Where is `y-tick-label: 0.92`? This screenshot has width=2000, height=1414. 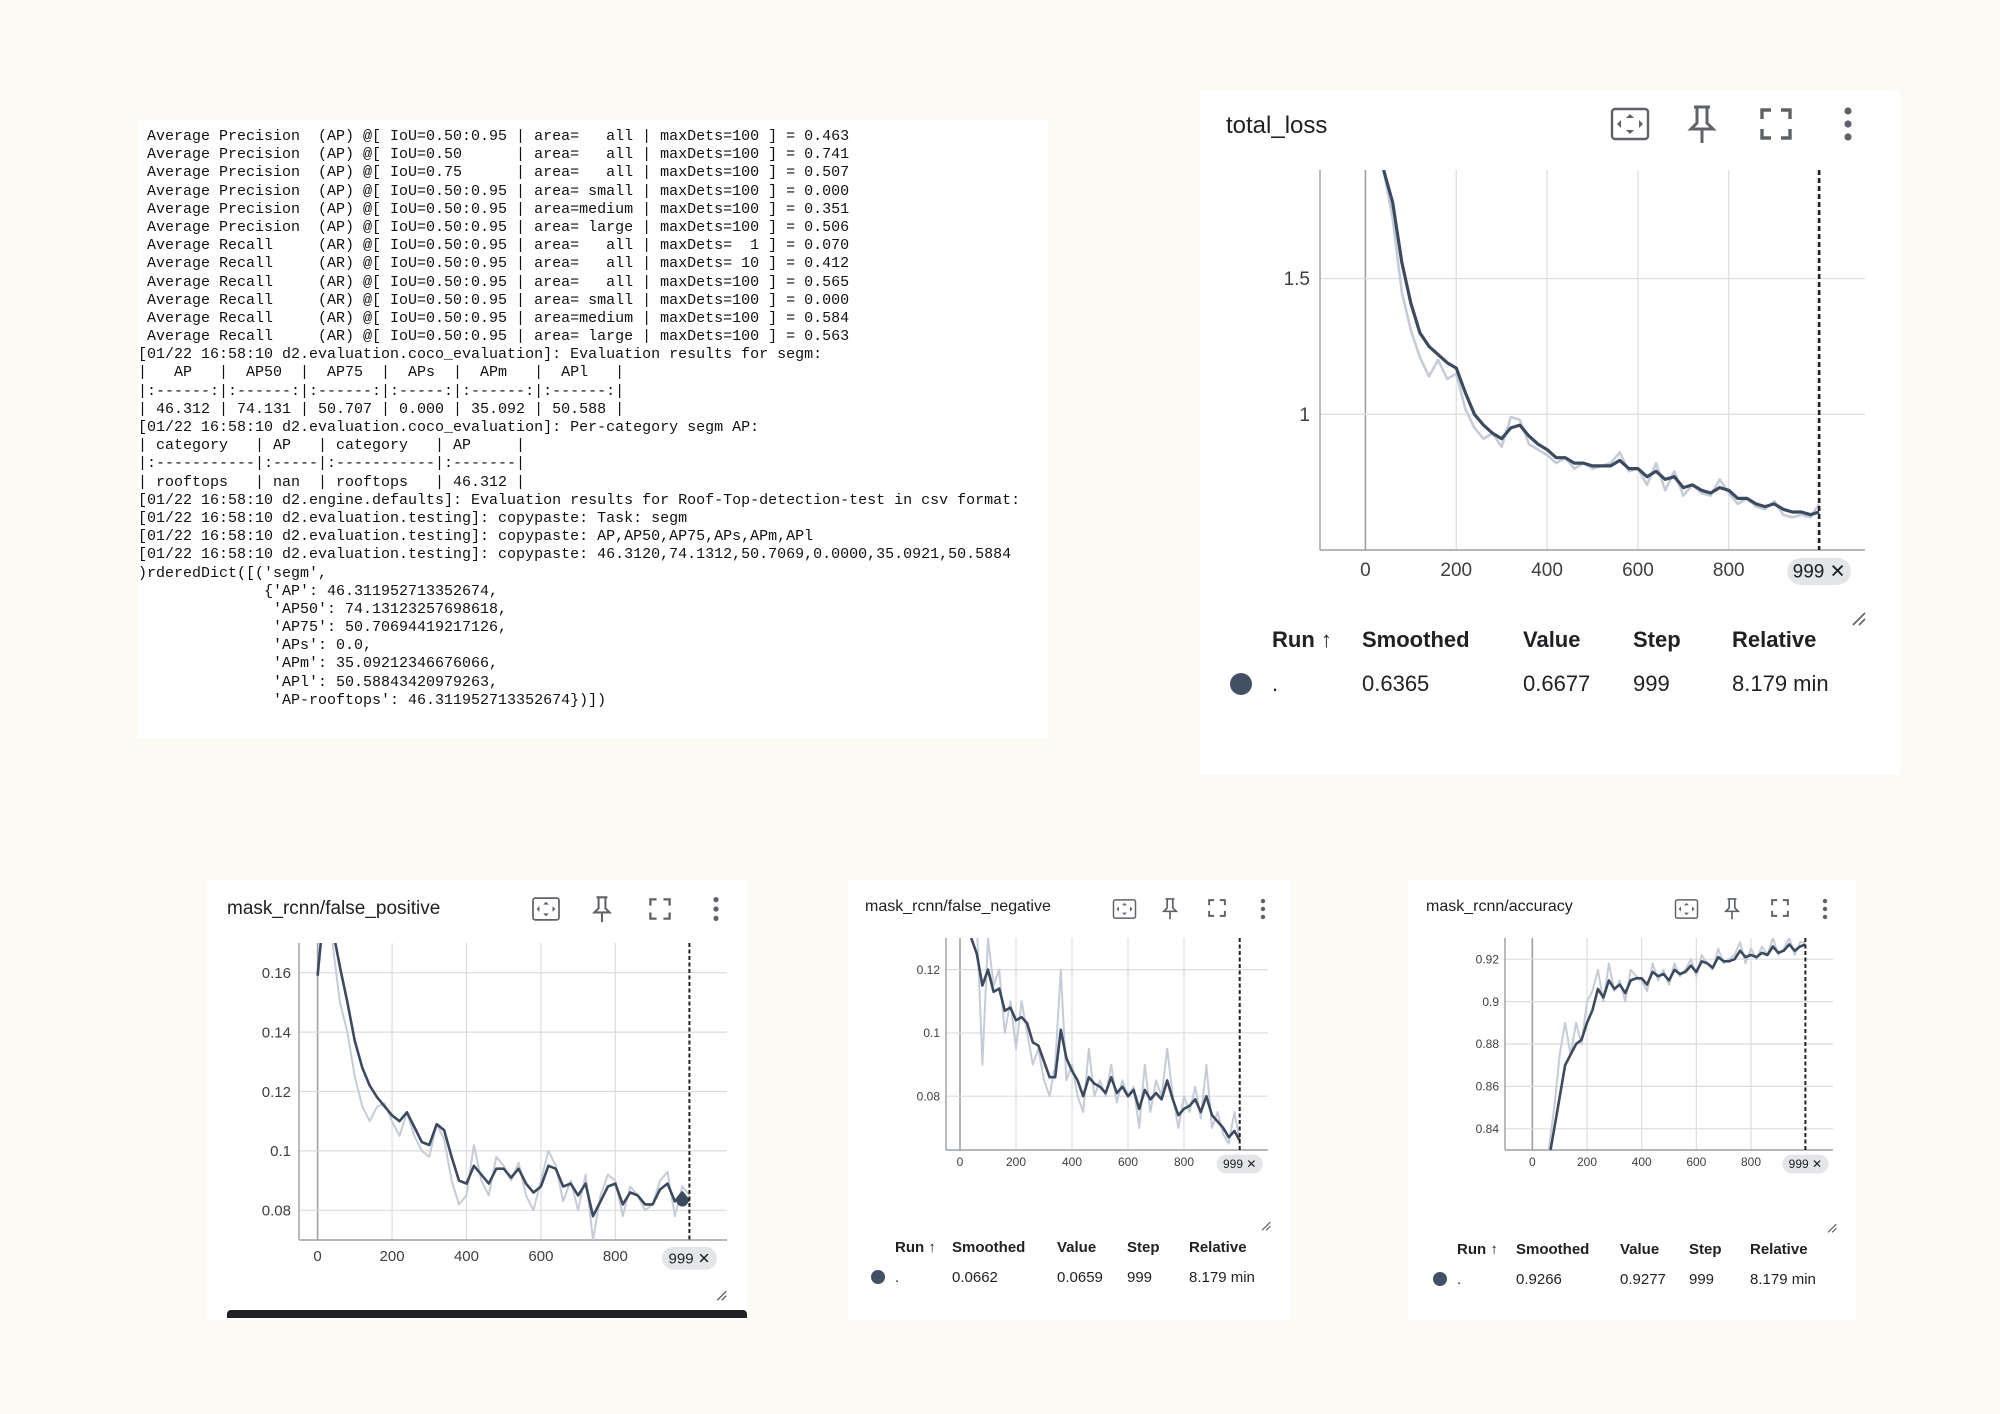 y-tick-label: 0.92 is located at coordinates (1488, 959).